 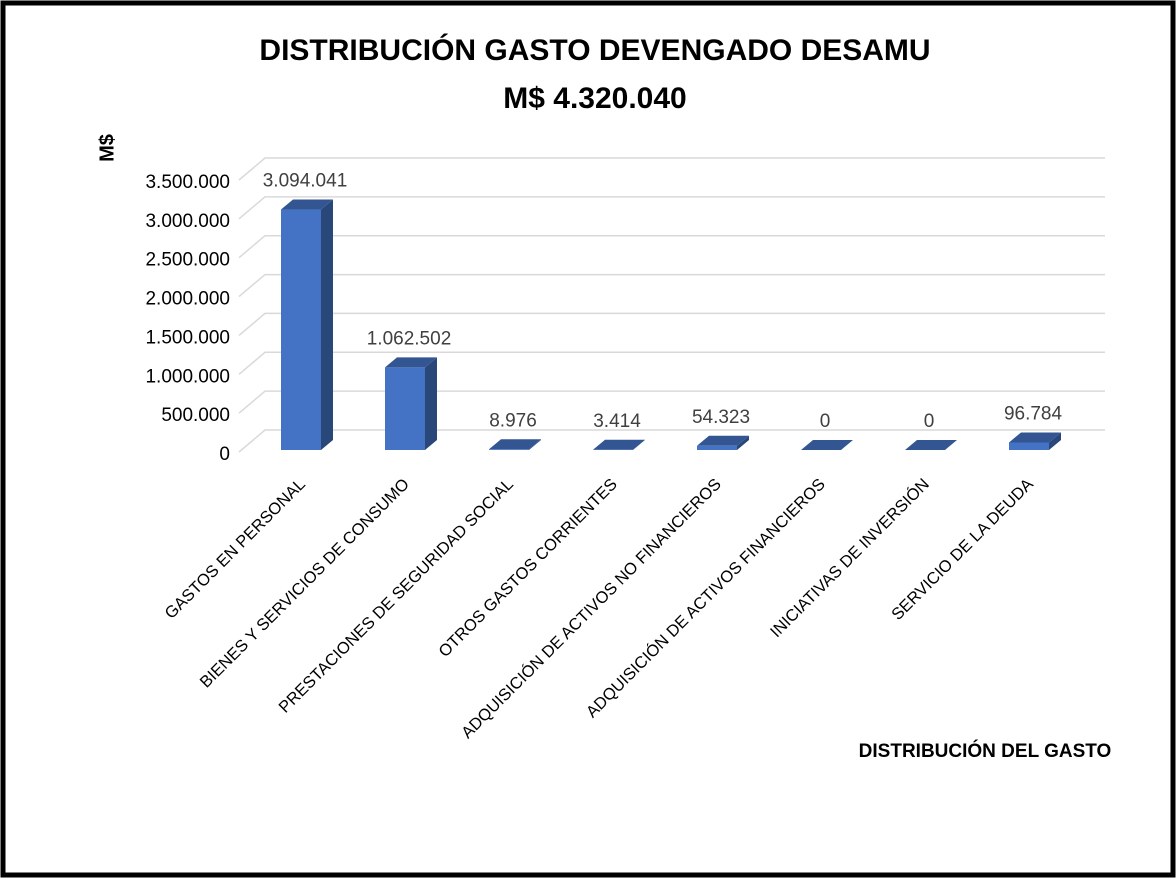 What do you see at coordinates (187, 299) in the screenshot?
I see `y-tick-label: 2.000.000` at bounding box center [187, 299].